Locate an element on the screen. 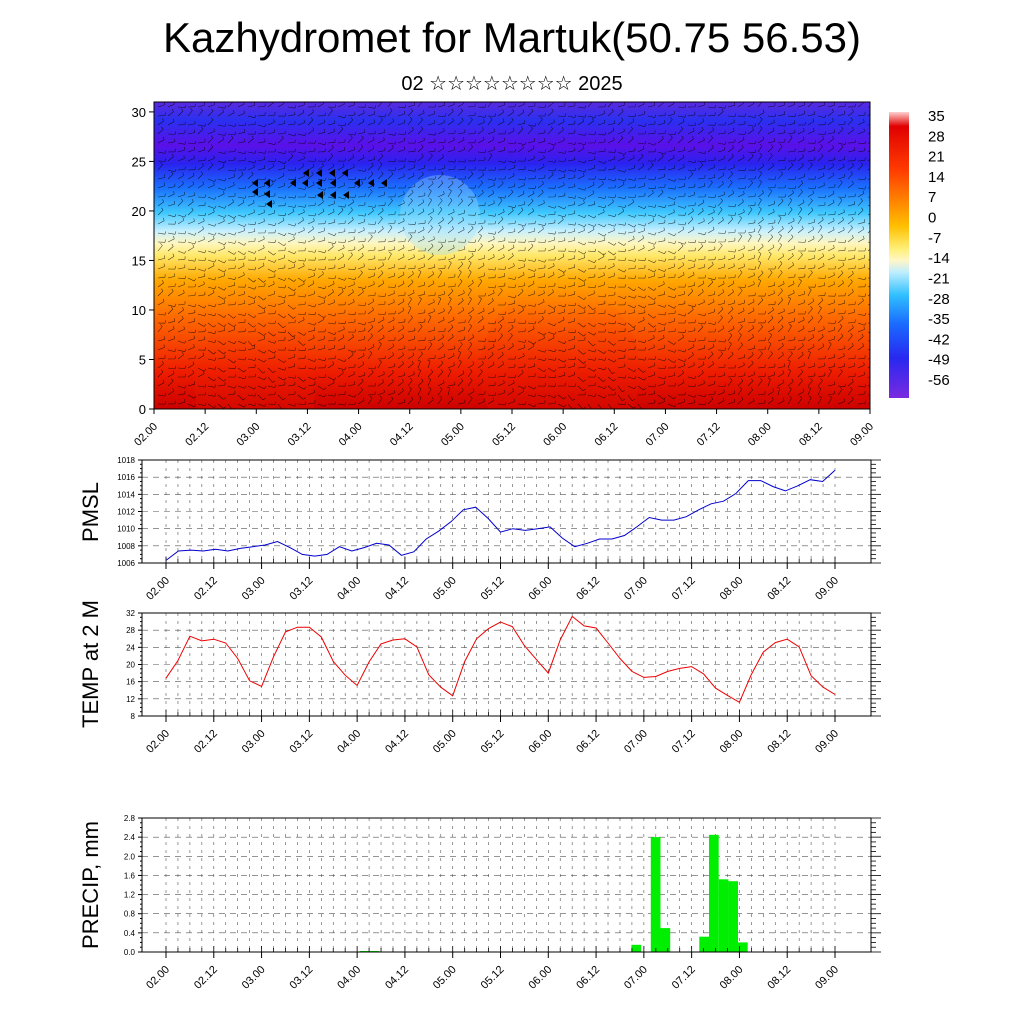 Image resolution: width=1024 pixels, height=1024 pixels. y-tick-label: 1008 is located at coordinates (126, 546).